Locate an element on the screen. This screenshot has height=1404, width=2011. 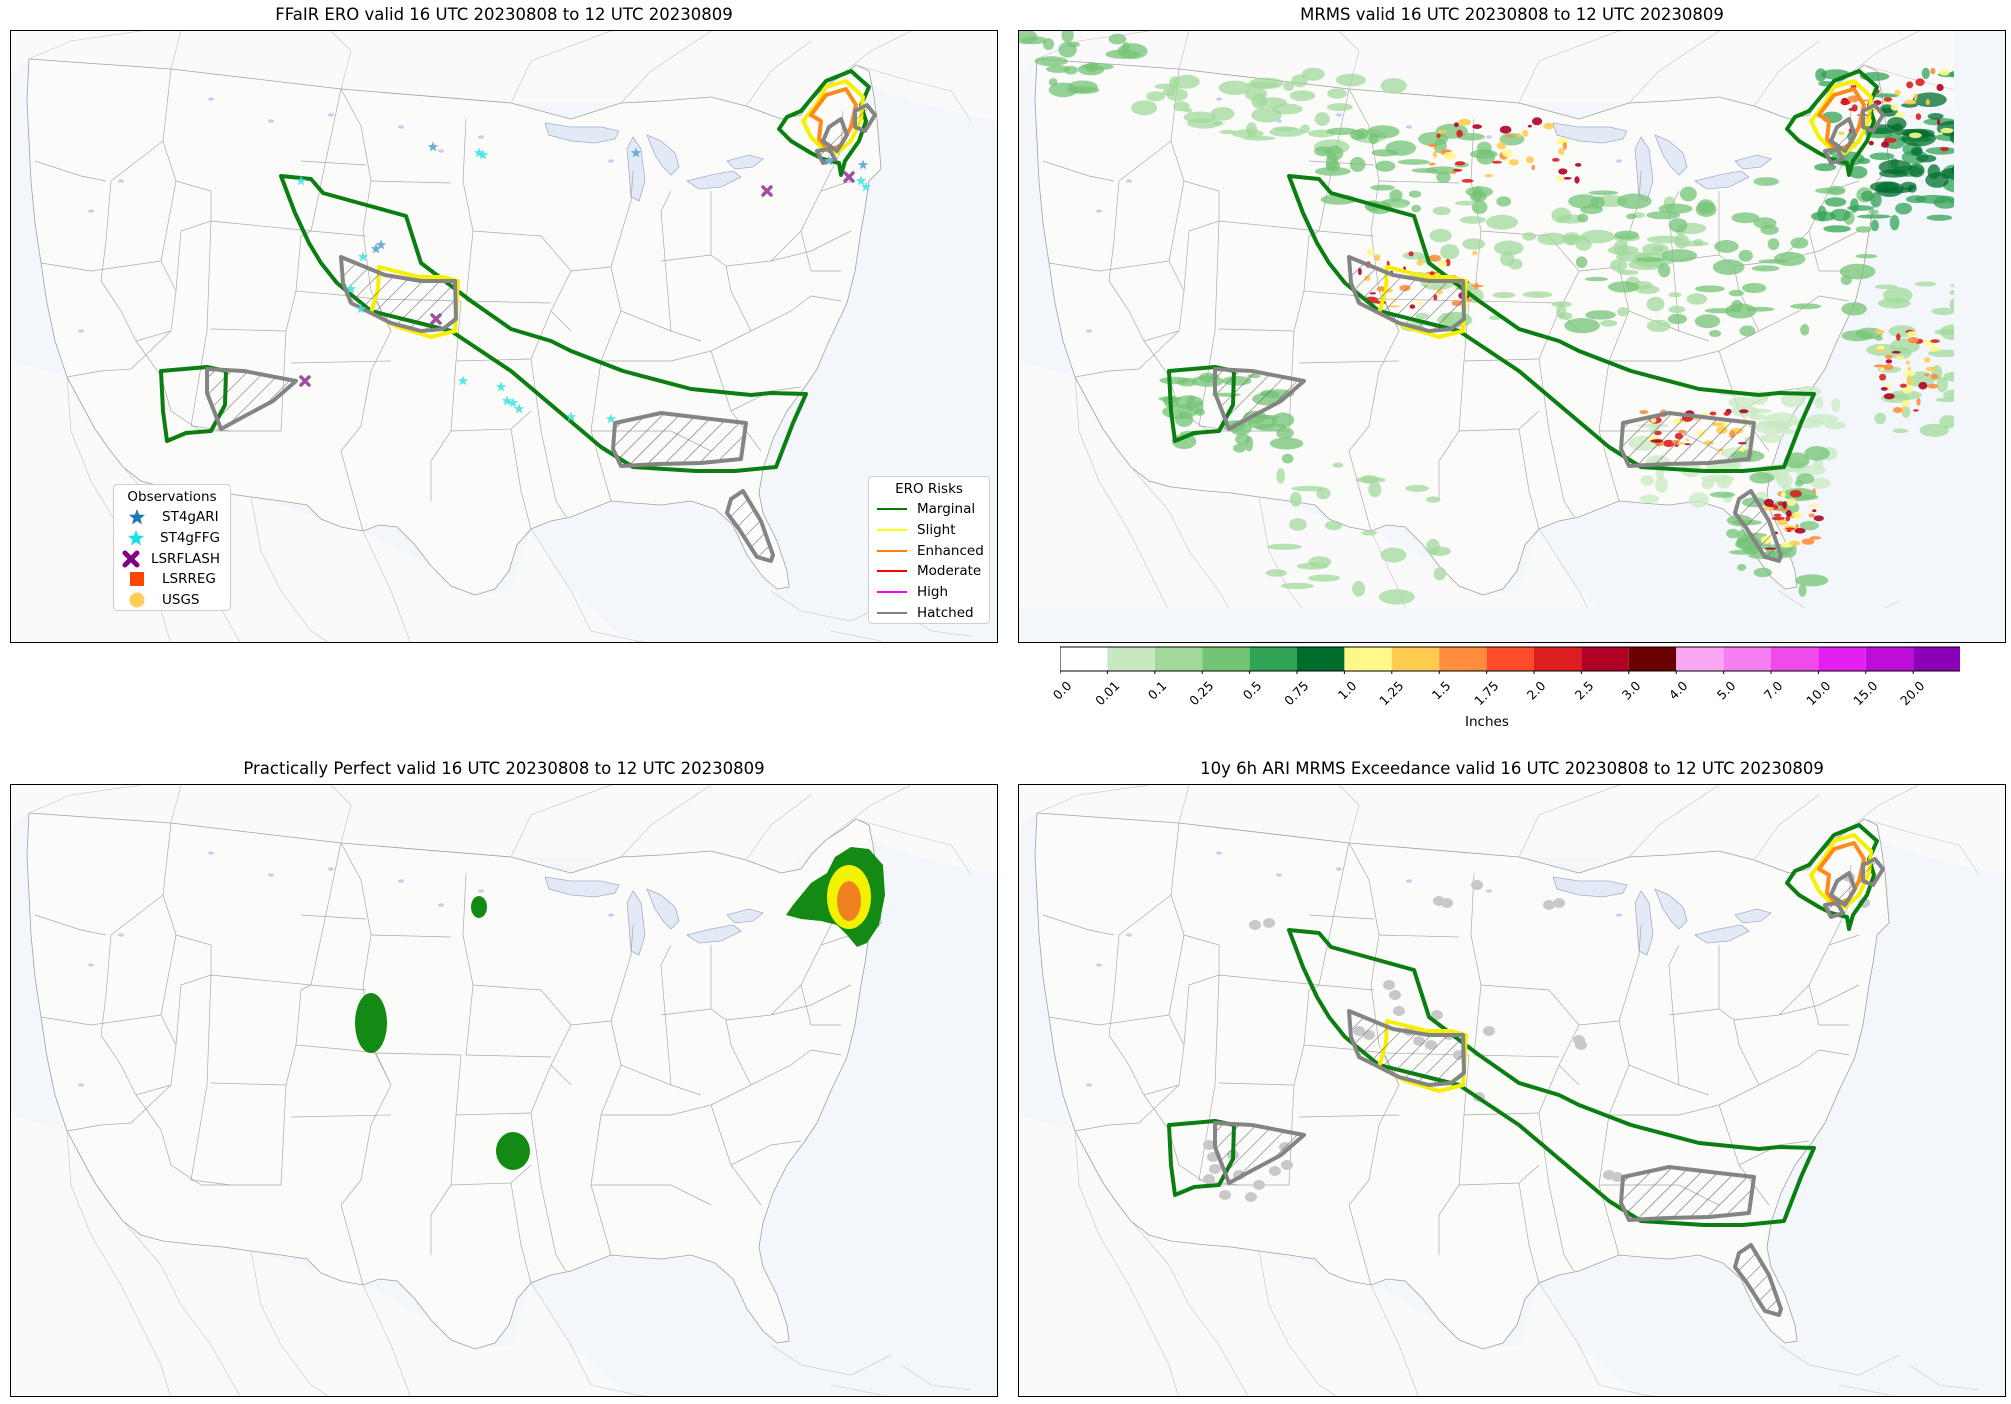
obs-legend-label: LSRREG is located at coordinates (189, 579).